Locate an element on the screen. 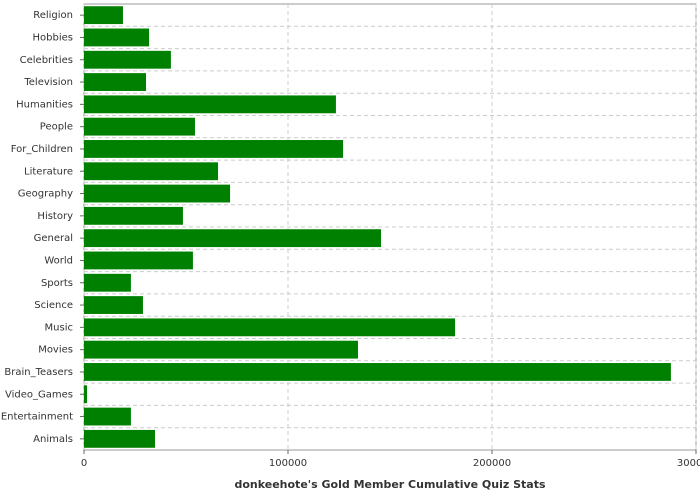  y-tick-label: People is located at coordinates (56, 127).